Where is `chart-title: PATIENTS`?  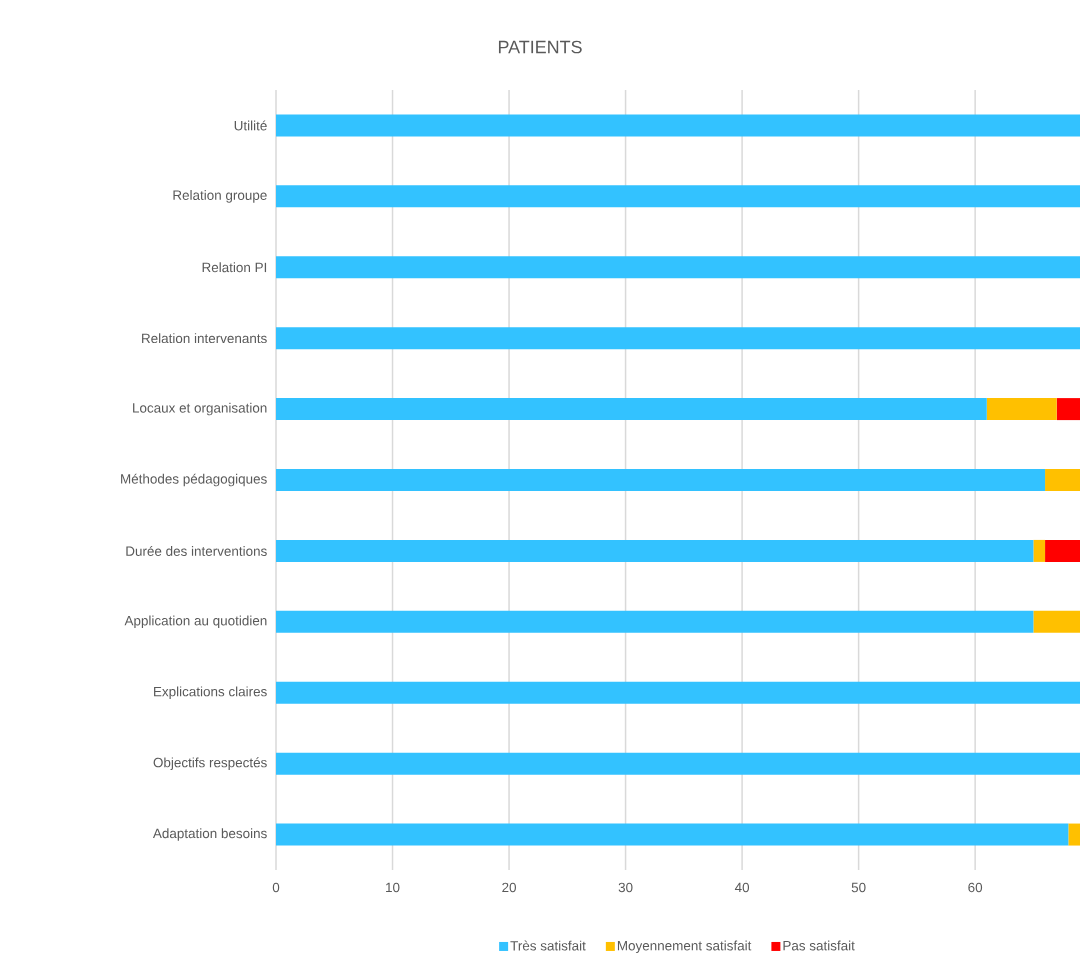 chart-title: PATIENTS is located at coordinates (540, 47).